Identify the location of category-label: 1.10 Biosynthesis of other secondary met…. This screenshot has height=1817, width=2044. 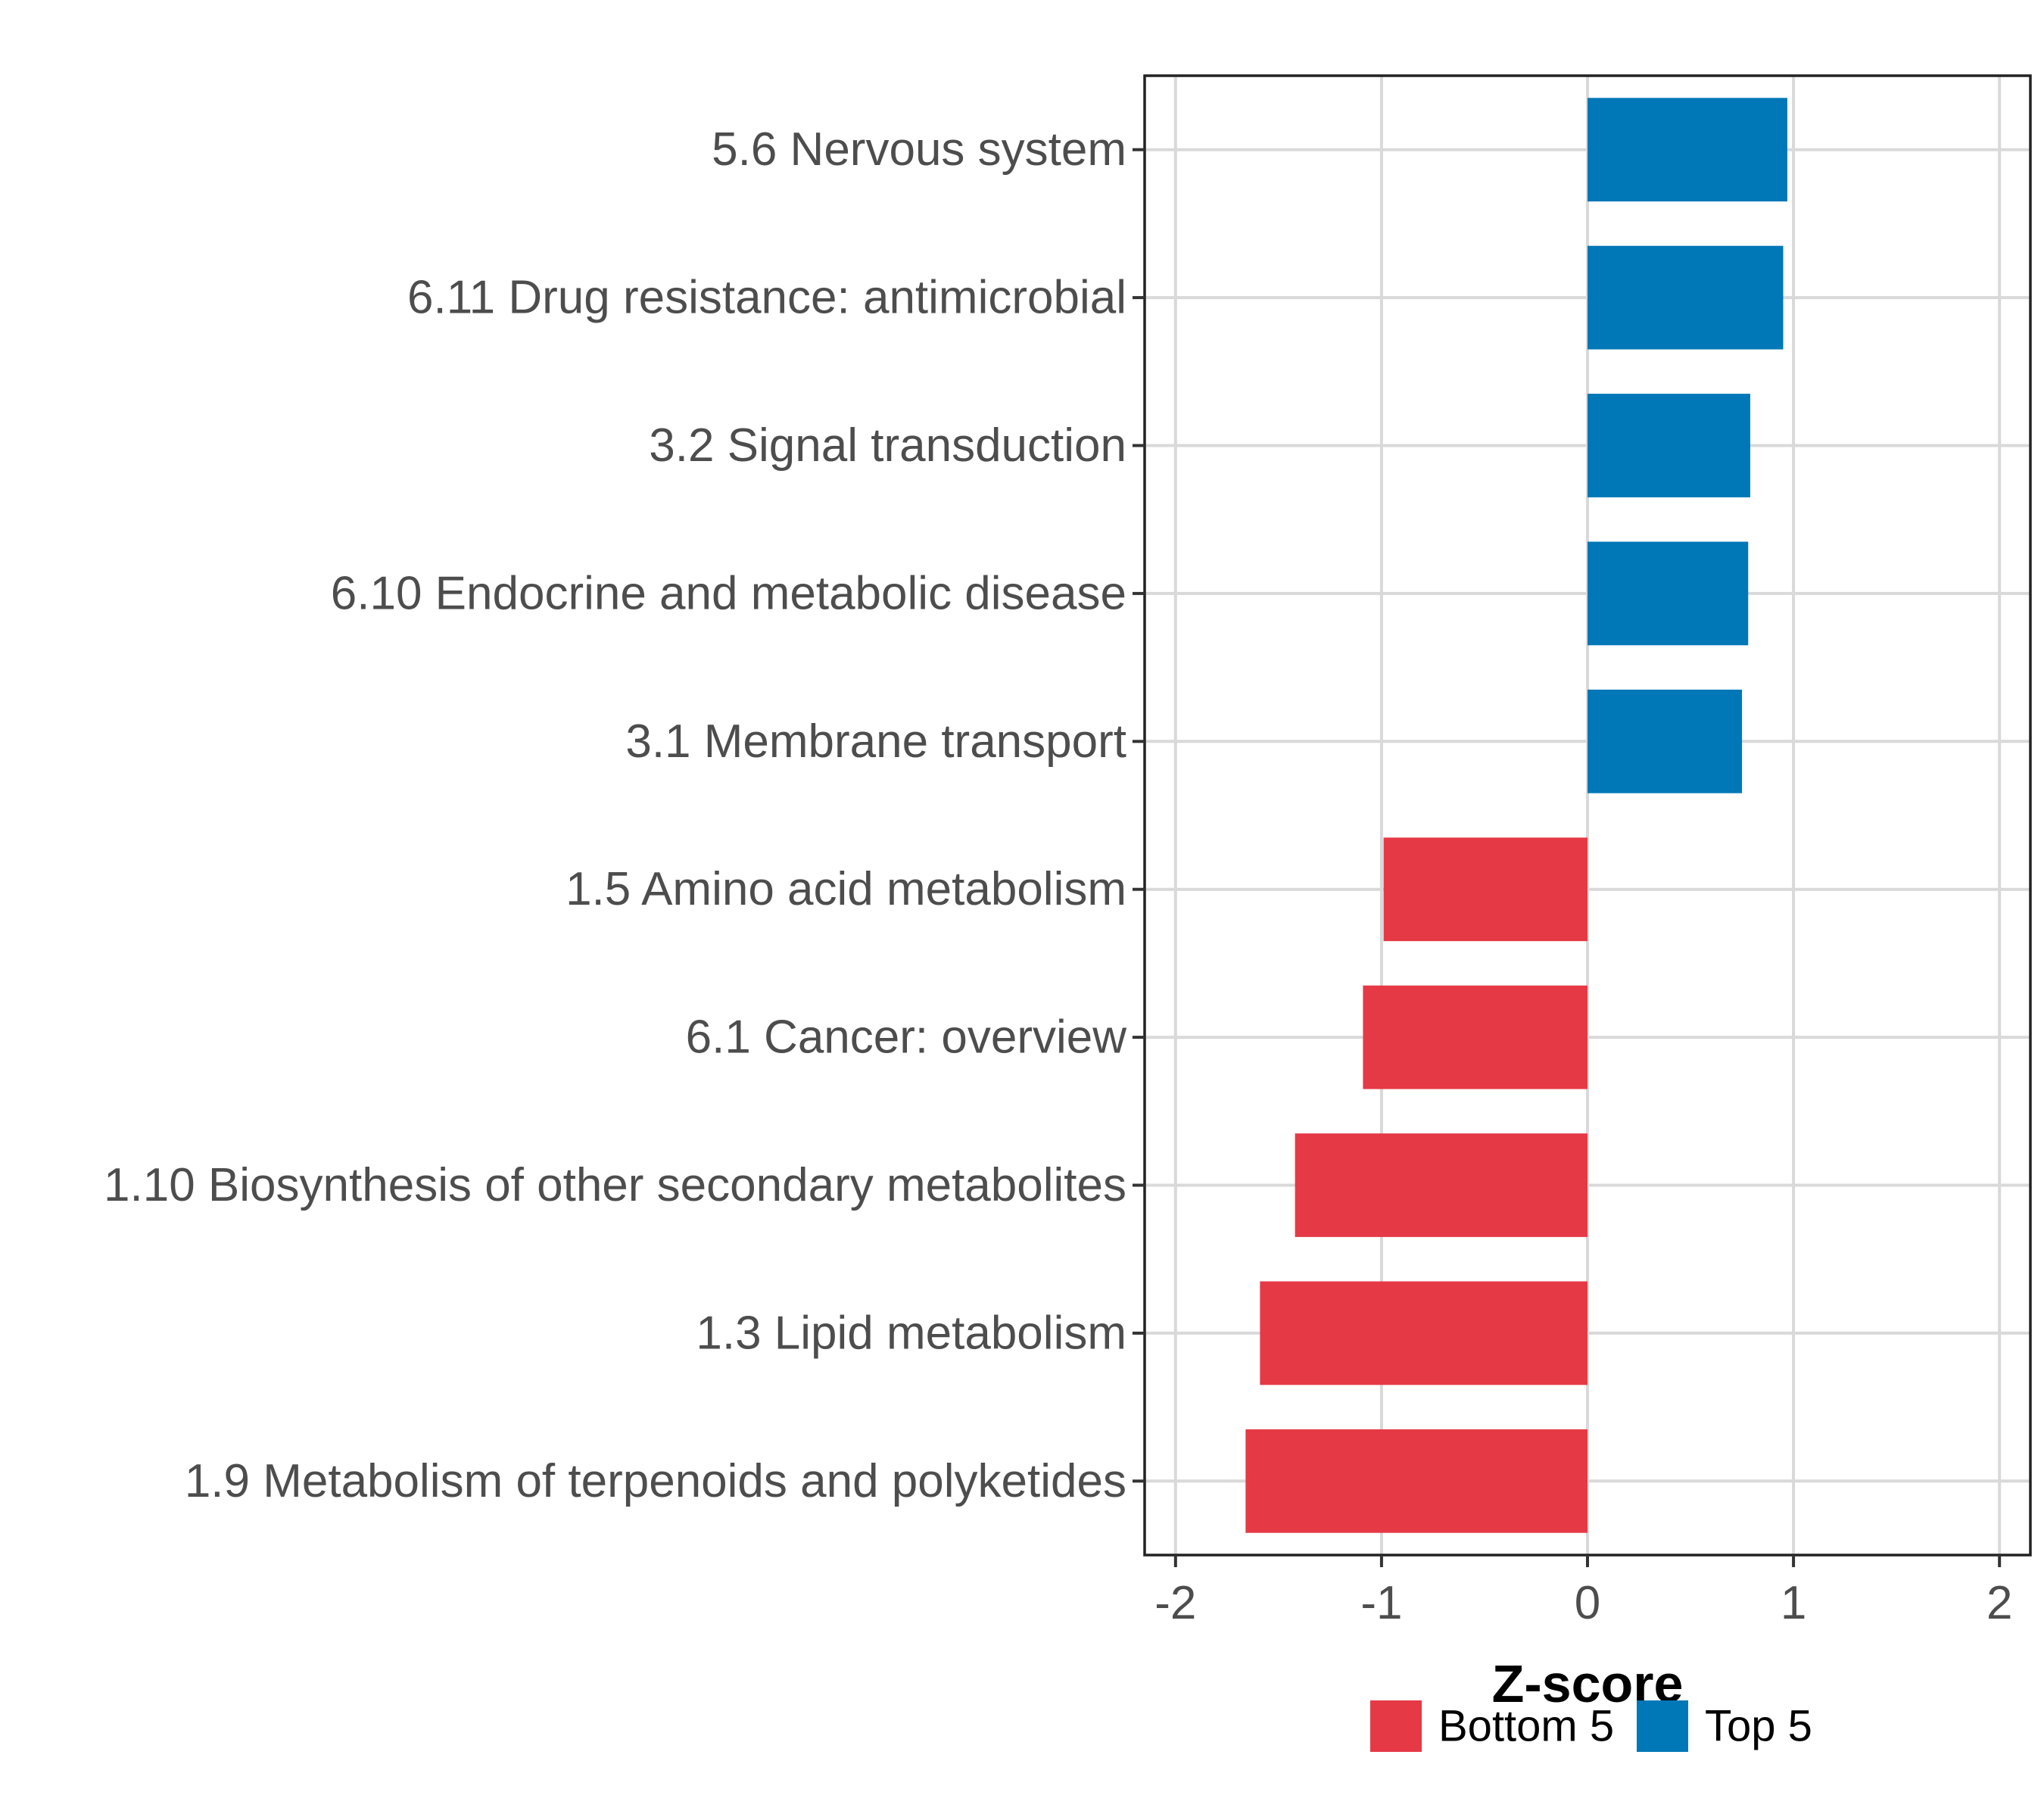
(615, 1185).